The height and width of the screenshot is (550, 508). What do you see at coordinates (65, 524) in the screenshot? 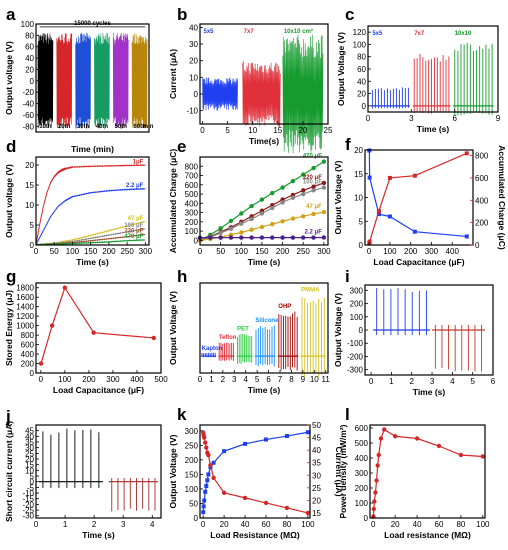
I see `x-tick-label: 1` at bounding box center [65, 524].